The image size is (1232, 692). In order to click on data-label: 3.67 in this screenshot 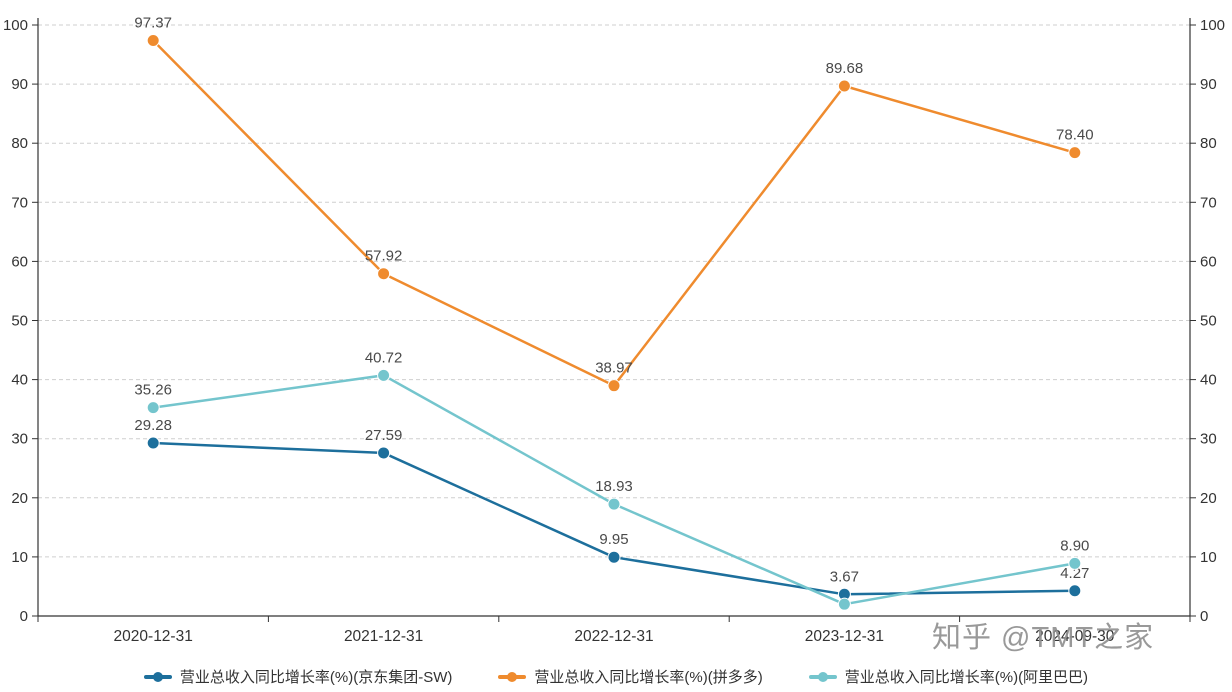, I will do `click(844, 576)`.